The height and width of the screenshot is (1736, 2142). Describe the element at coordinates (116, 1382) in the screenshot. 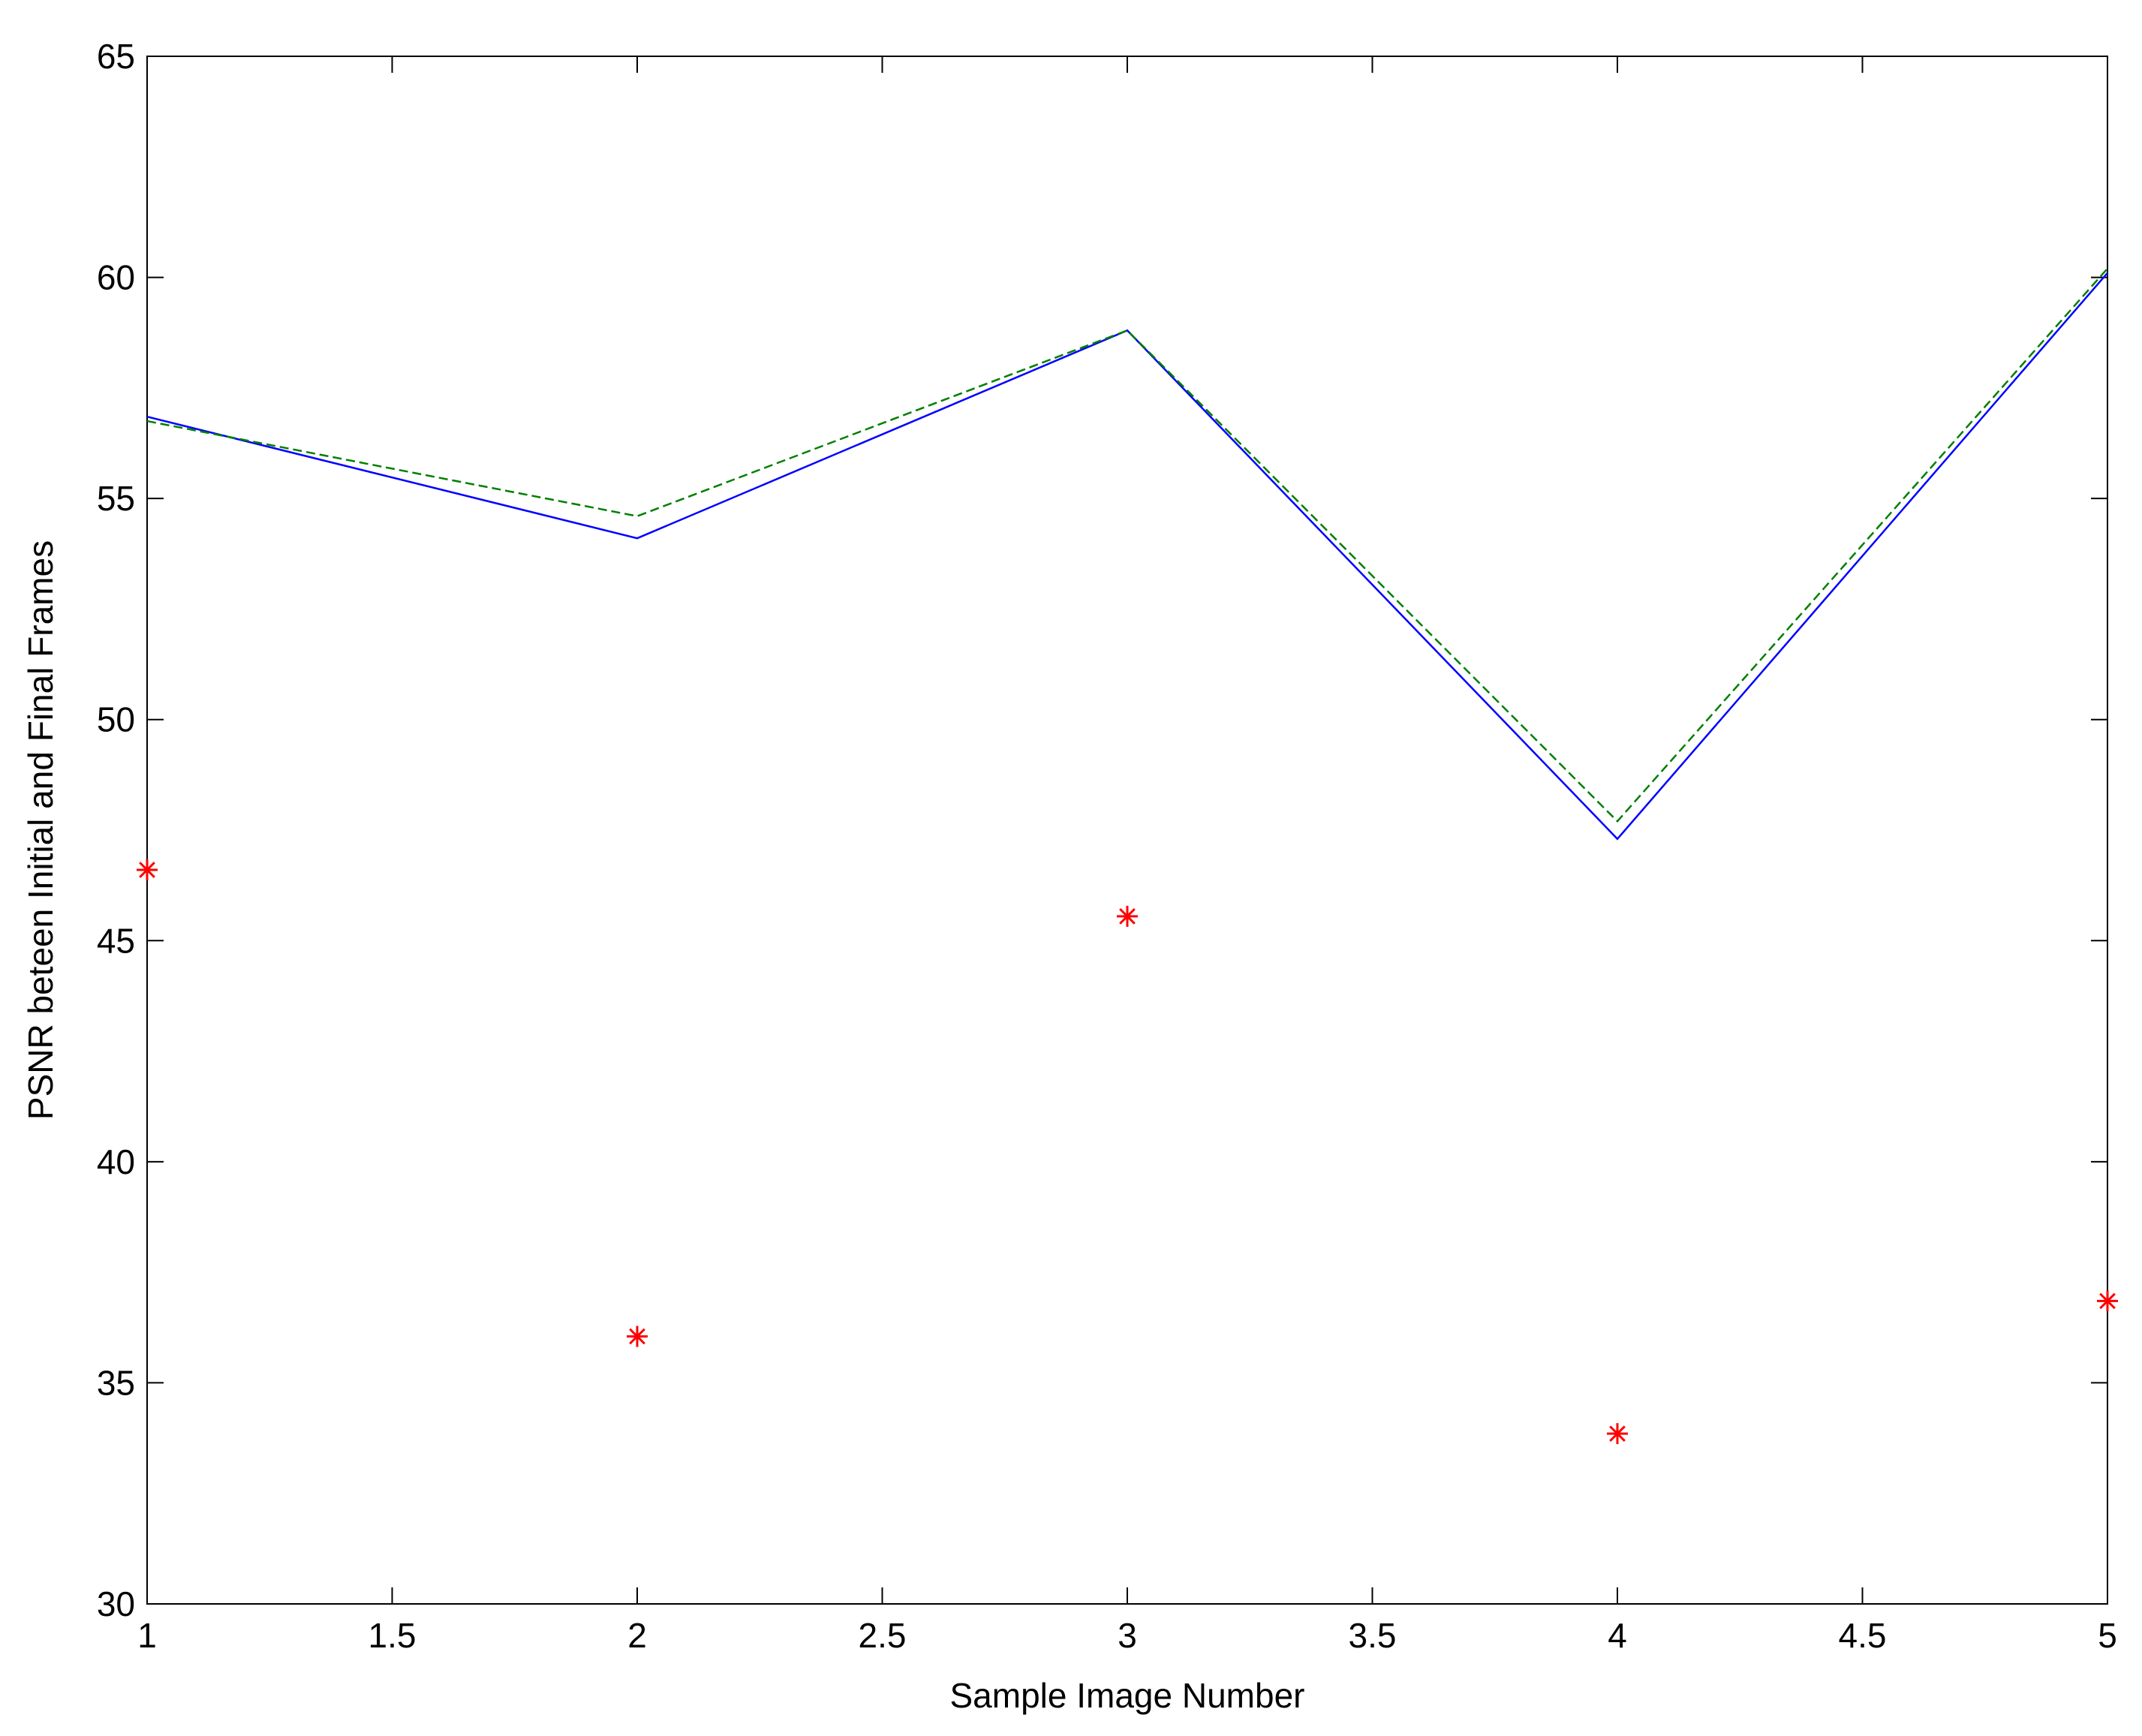

I see `y-tick-label: 35` at that location.